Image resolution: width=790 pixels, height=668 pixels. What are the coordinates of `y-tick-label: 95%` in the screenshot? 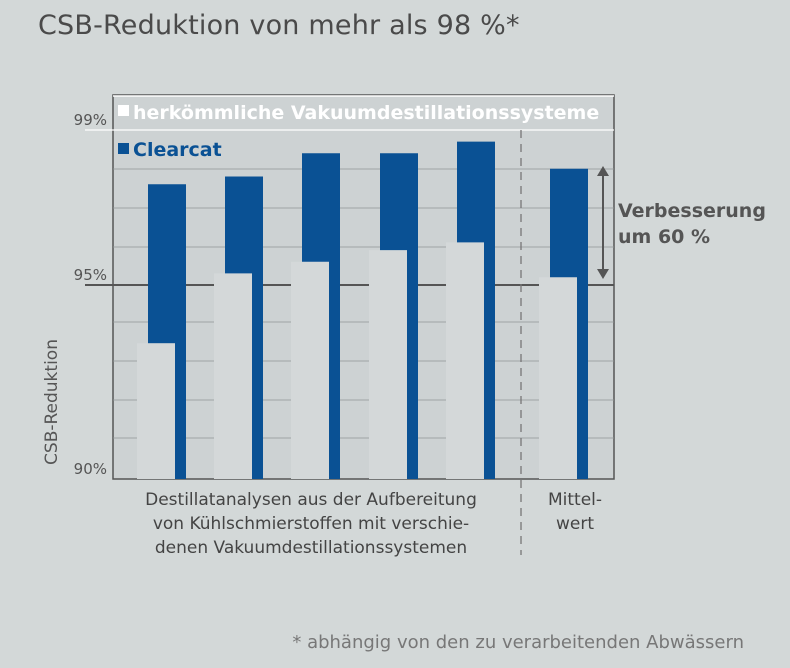 It's located at (90, 275).